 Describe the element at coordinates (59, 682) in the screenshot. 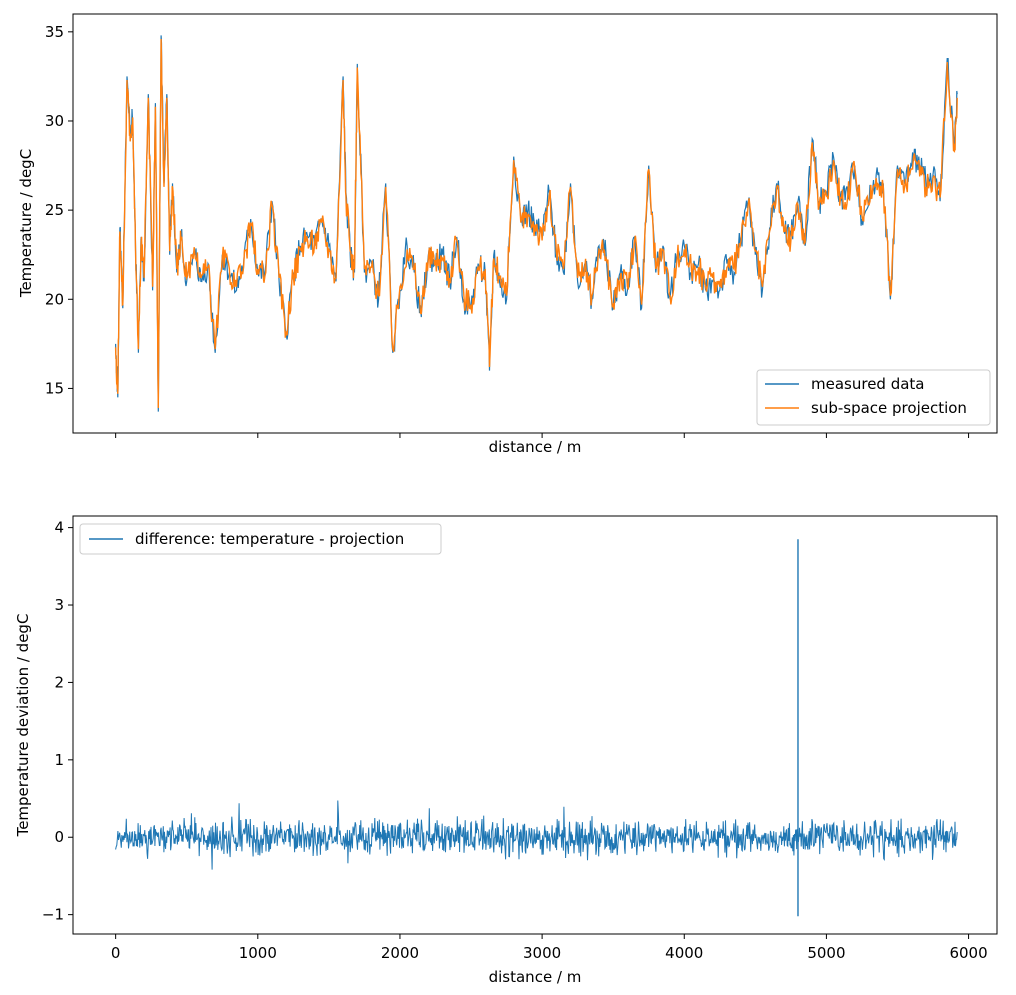

I see `y-tick-label: 2` at that location.